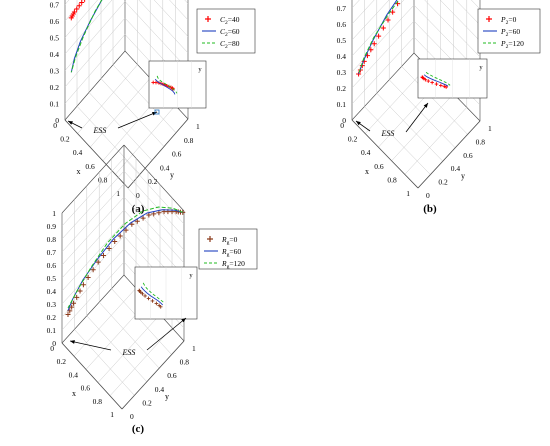 This screenshot has width=550, height=446. Describe the element at coordinates (226, 23) in the screenshot. I see `legend-subscript: 2` at that location.